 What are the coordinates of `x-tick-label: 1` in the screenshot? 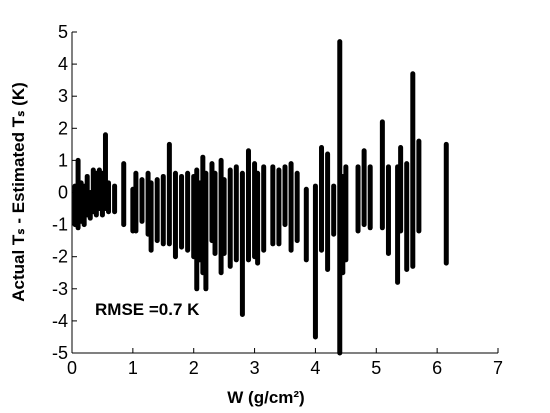 It's located at (133, 368).